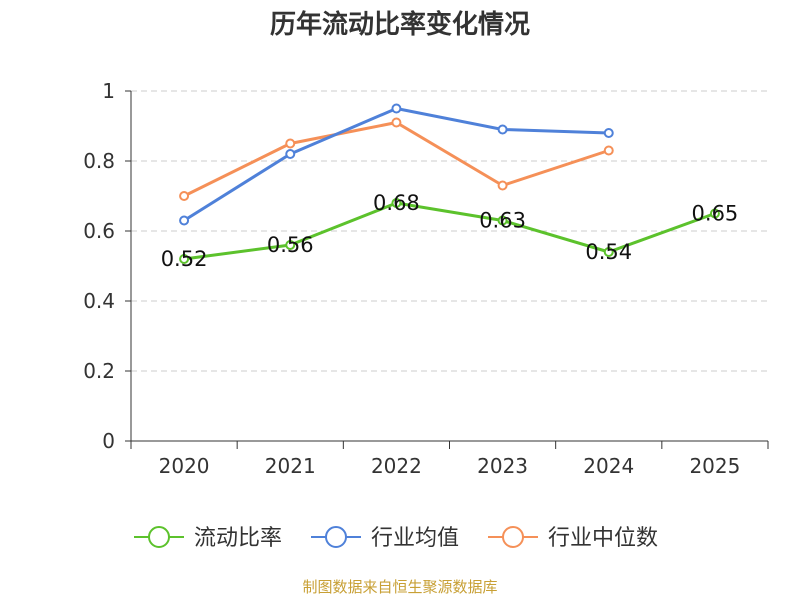 The height and width of the screenshot is (600, 800). I want to click on x-tick-label: 2021, so click(290, 466).